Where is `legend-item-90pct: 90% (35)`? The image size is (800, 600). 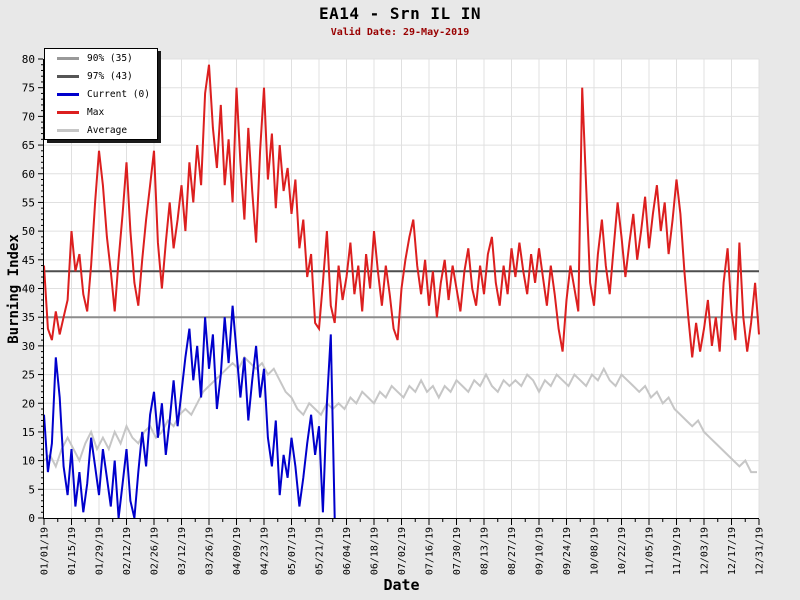
legend-item-90pct: 90% (35) is located at coordinates (101, 58).